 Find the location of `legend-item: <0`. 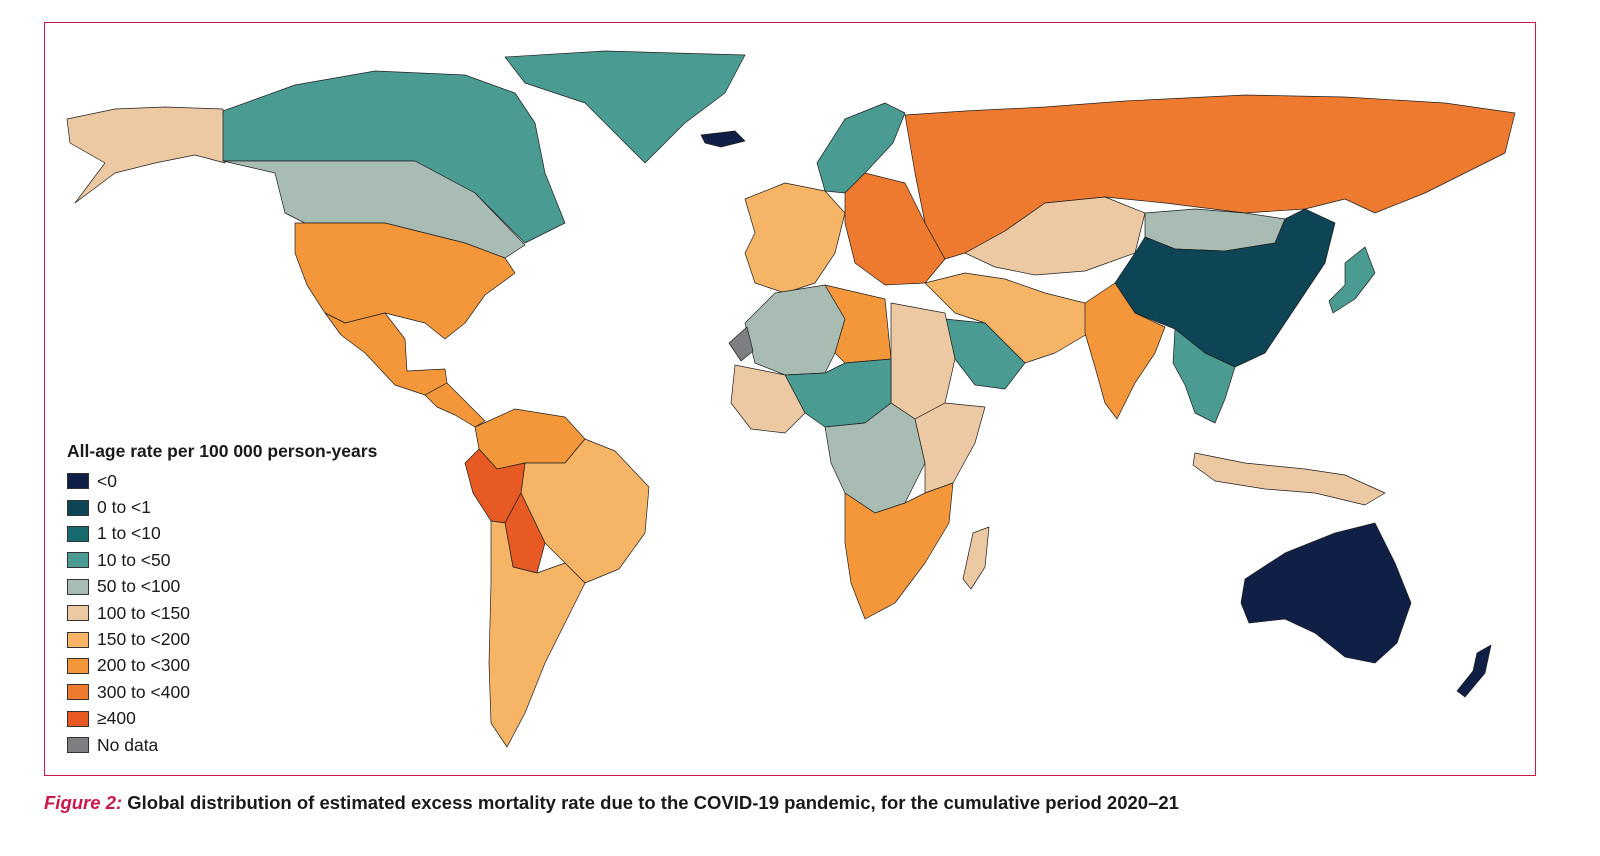

legend-item: <0 is located at coordinates (222, 481).